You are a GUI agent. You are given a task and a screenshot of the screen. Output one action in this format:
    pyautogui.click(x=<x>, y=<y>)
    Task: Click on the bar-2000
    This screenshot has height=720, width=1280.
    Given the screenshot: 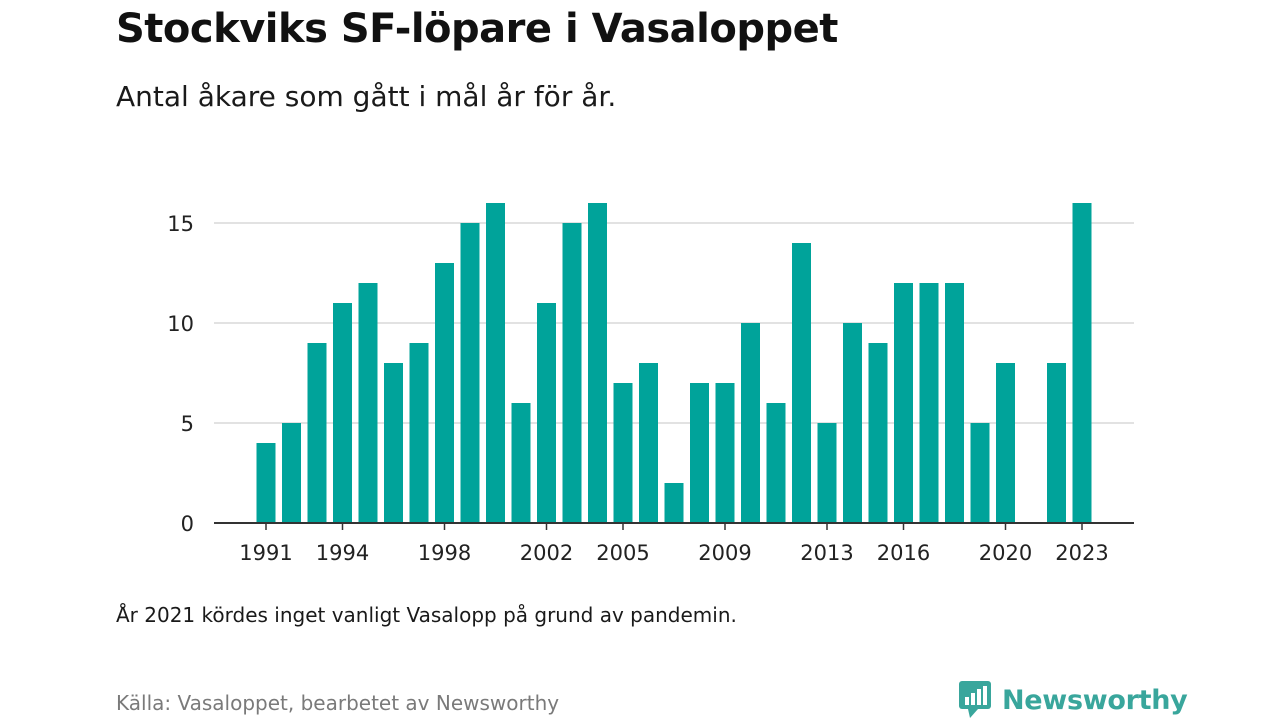 What is the action you would take?
    pyautogui.click(x=495, y=363)
    